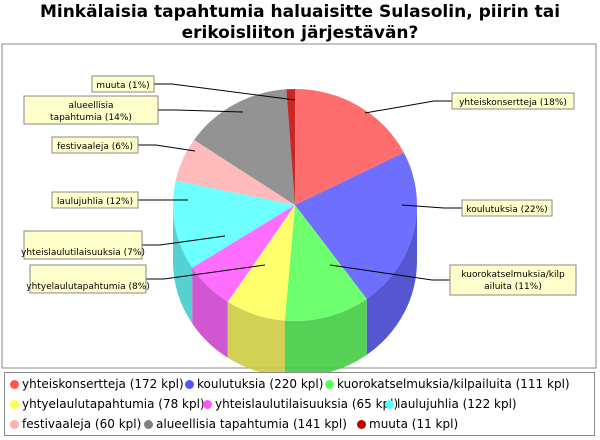 This screenshot has width=600, height=440. I want to click on legend-item: yhteiskonsertteja (172 kpl), so click(97, 384).